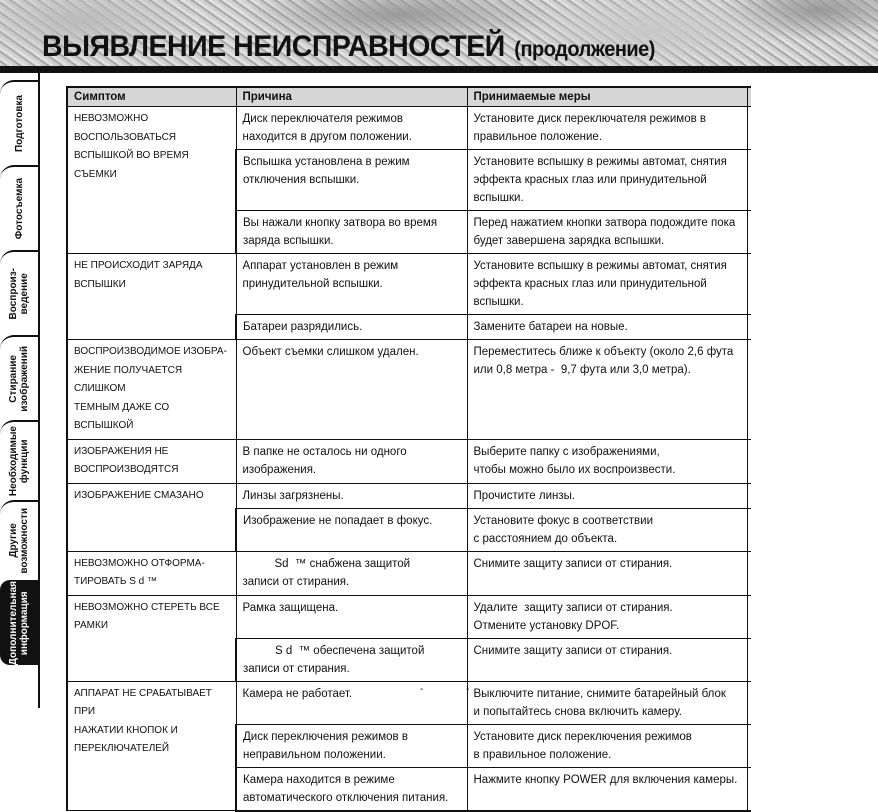 This screenshot has height=812, width=878. I want to click on header-extra, so click(748, 96).